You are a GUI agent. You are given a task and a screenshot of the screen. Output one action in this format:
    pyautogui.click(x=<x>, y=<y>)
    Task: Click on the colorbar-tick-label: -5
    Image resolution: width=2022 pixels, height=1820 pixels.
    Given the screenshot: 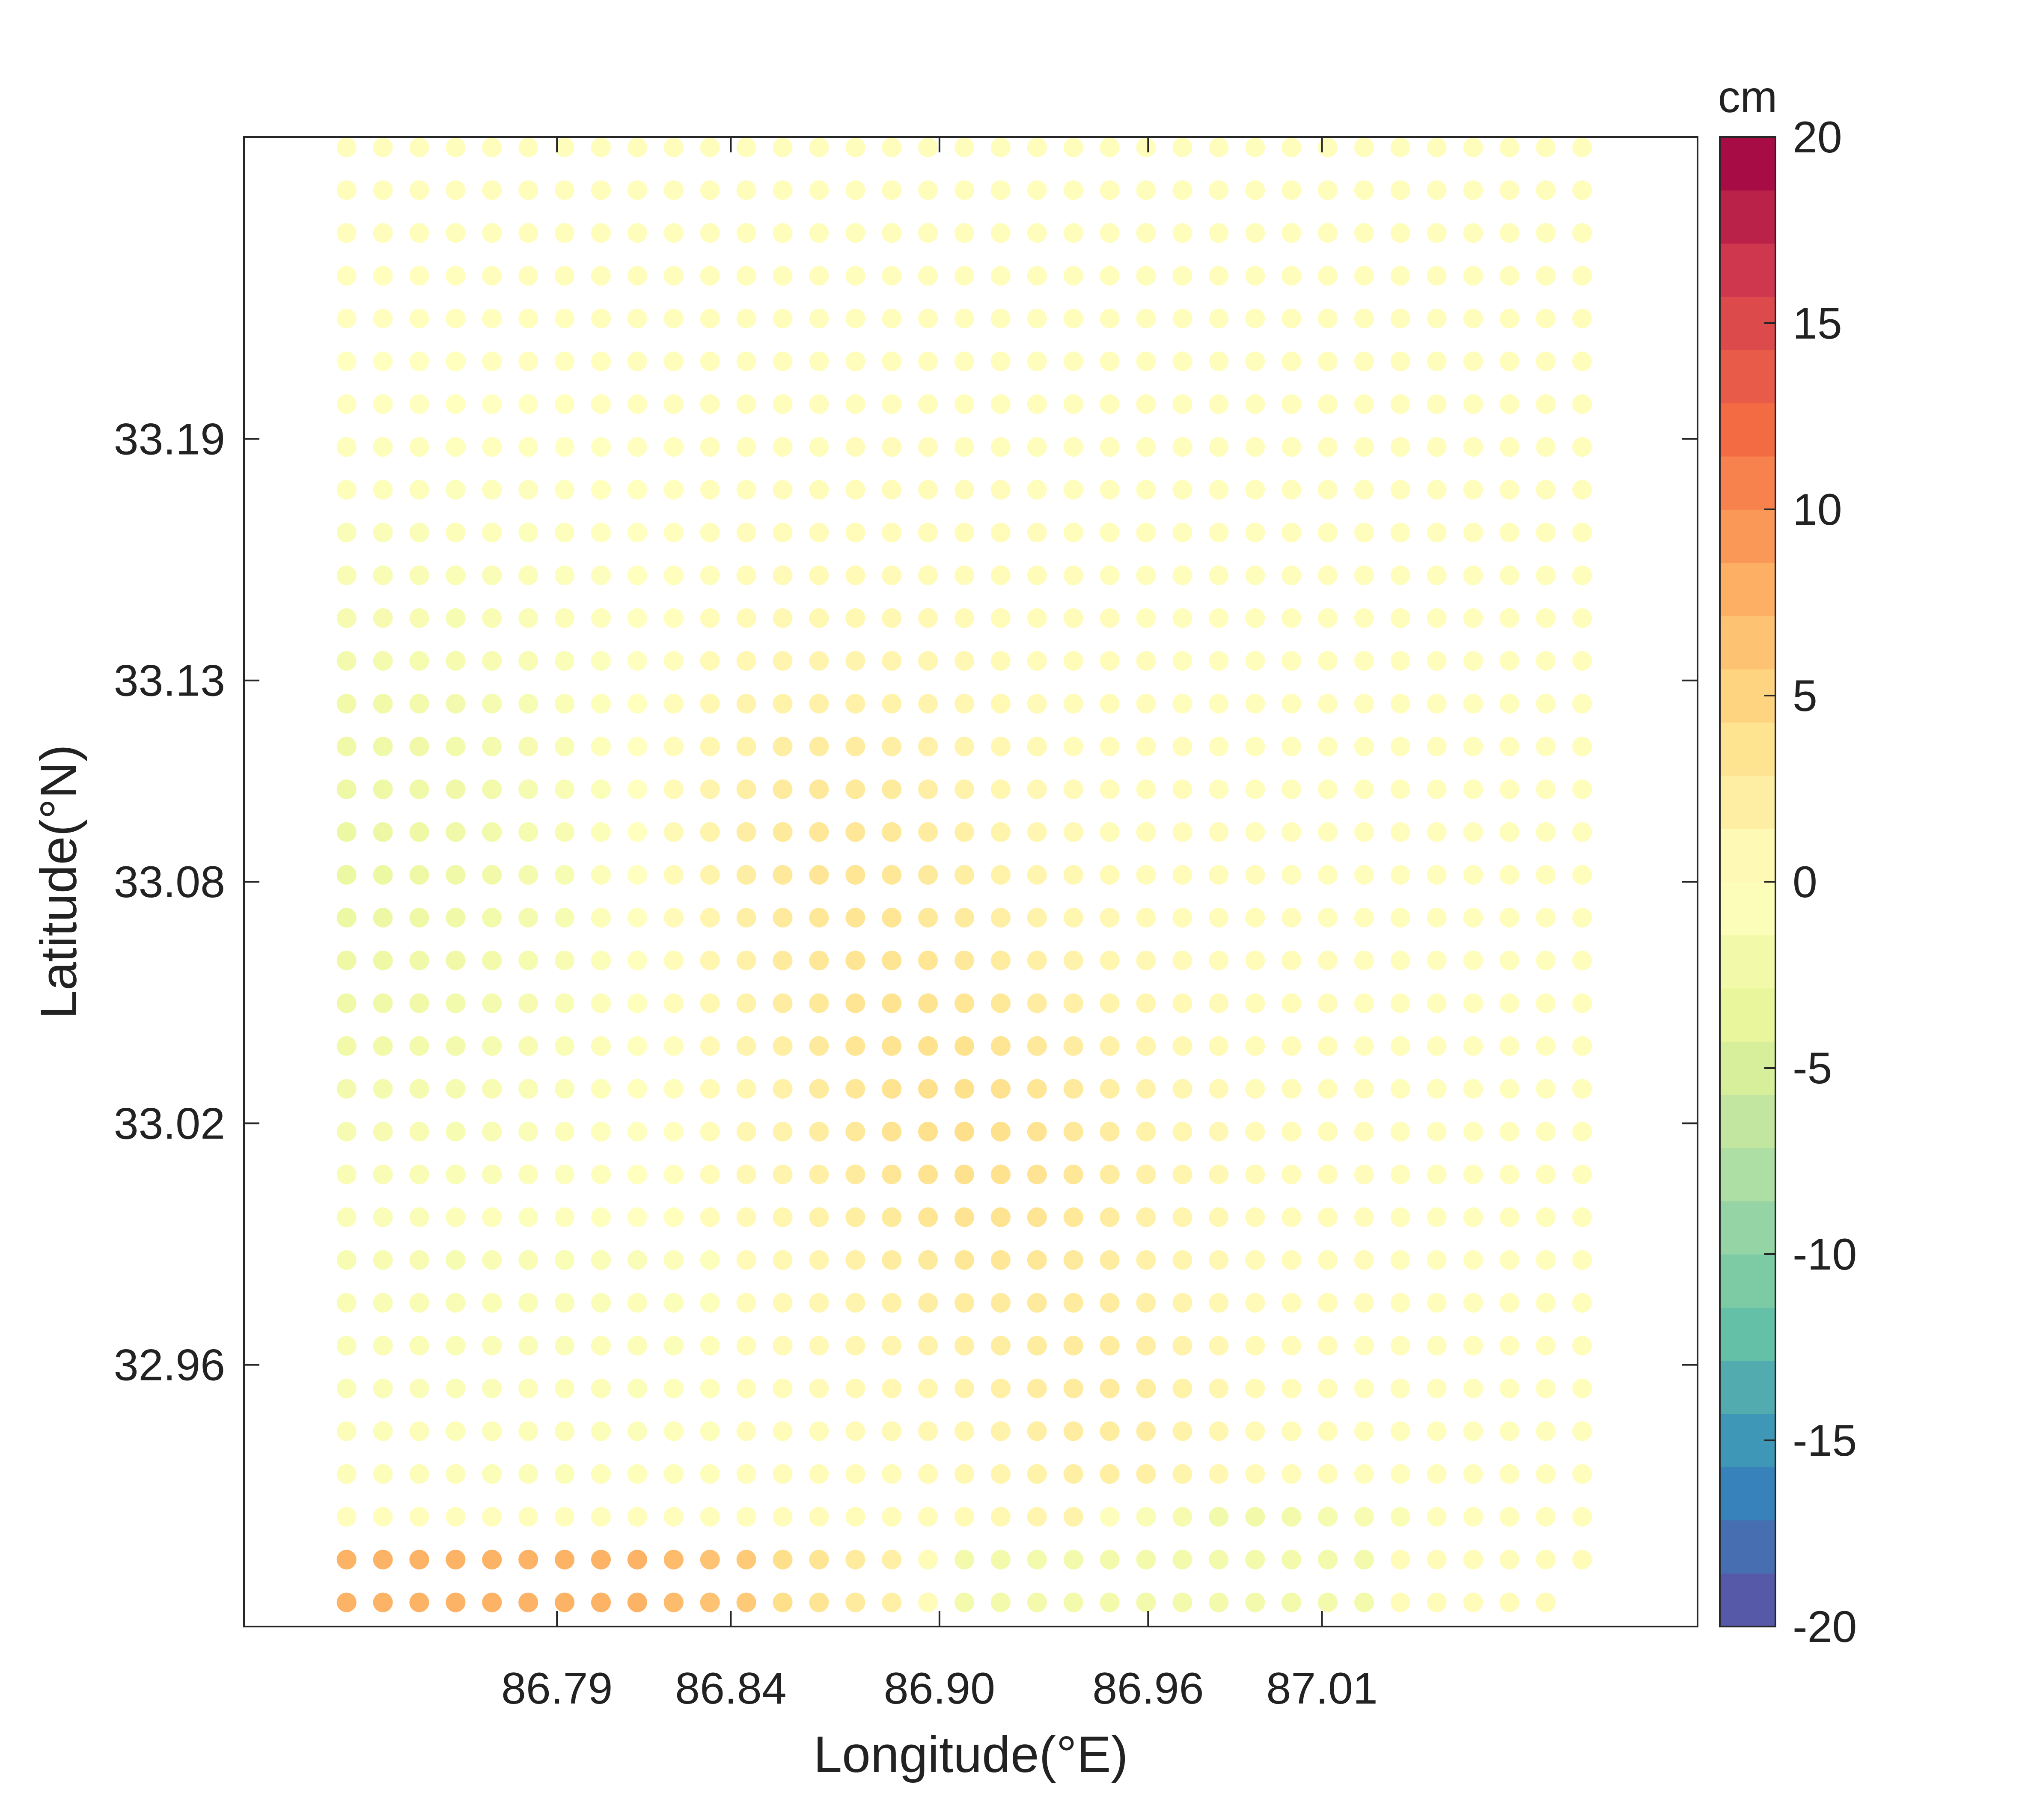 What is the action you would take?
    pyautogui.click(x=1812, y=1068)
    